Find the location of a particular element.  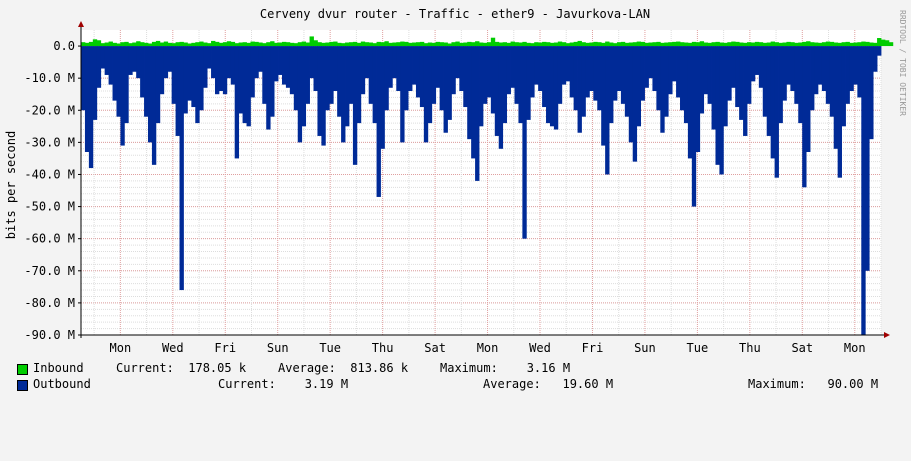

y-tick-label: -70.0 M is located at coordinates (49, 271).